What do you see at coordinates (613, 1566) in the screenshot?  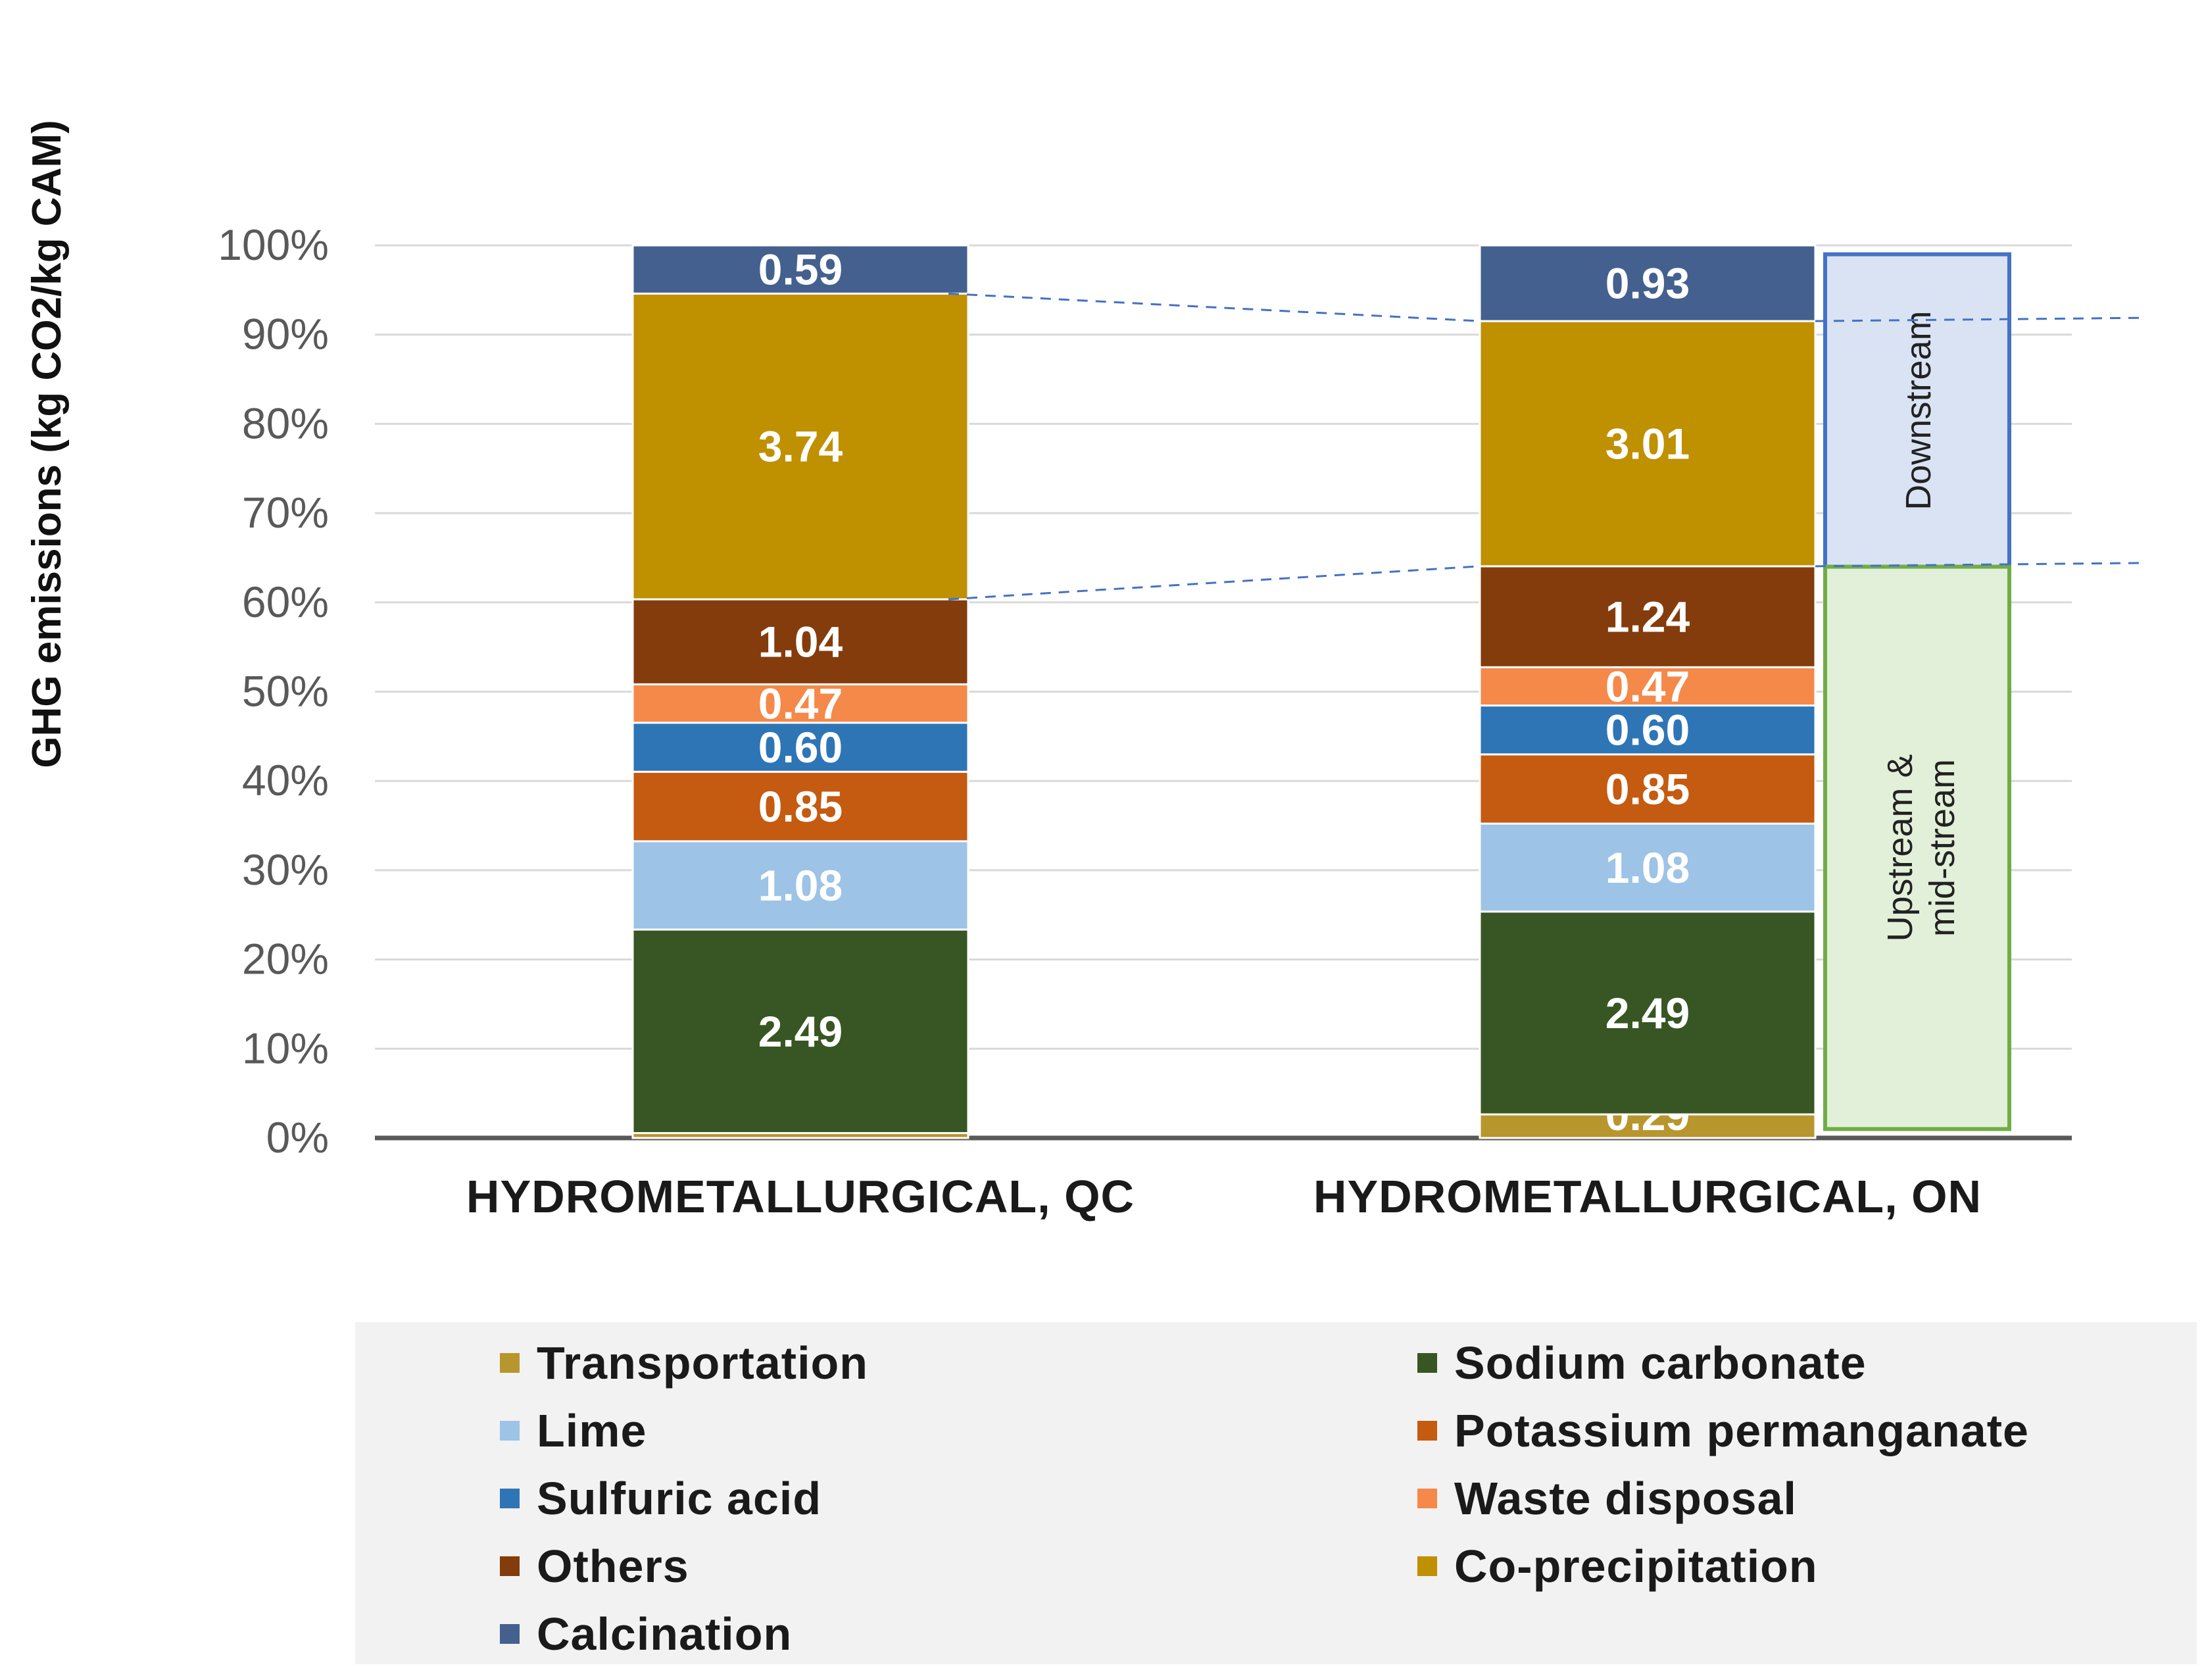 I see `legend-label: Others` at bounding box center [613, 1566].